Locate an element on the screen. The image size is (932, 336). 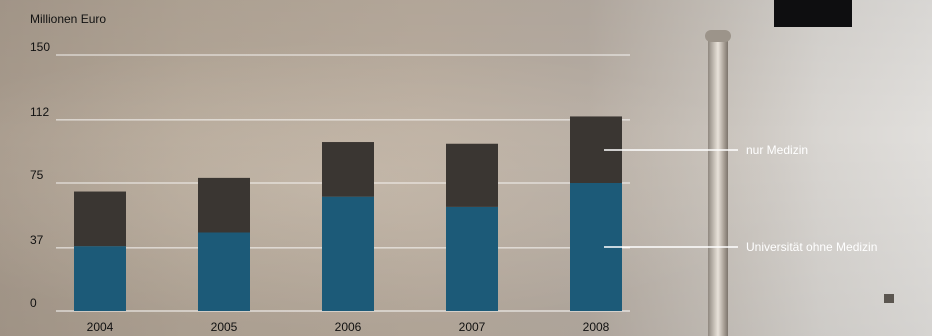
background-pipe is located at coordinates (718, 183).